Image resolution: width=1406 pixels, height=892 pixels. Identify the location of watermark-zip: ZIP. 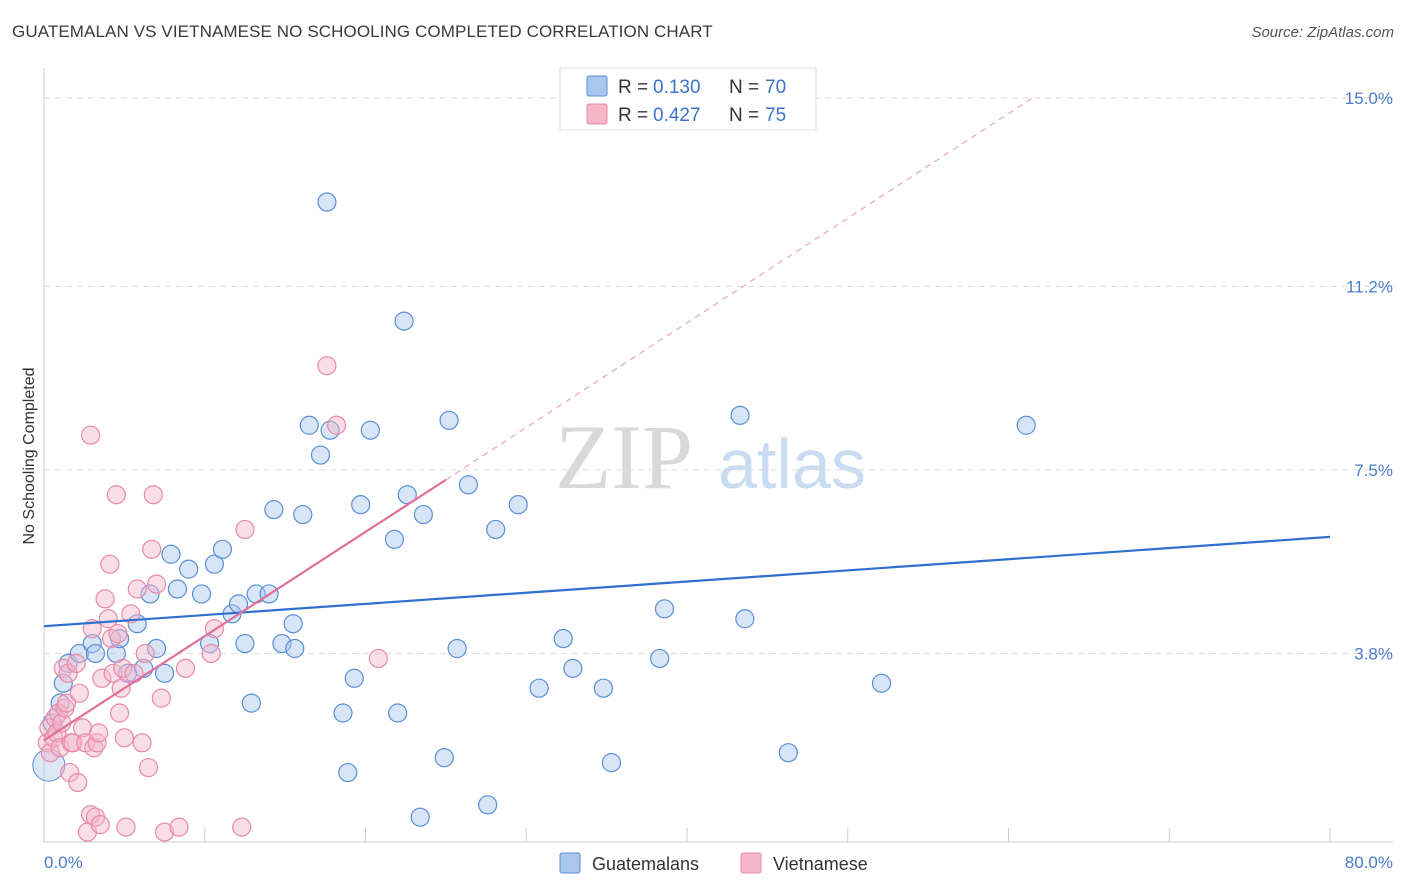
(624, 457).